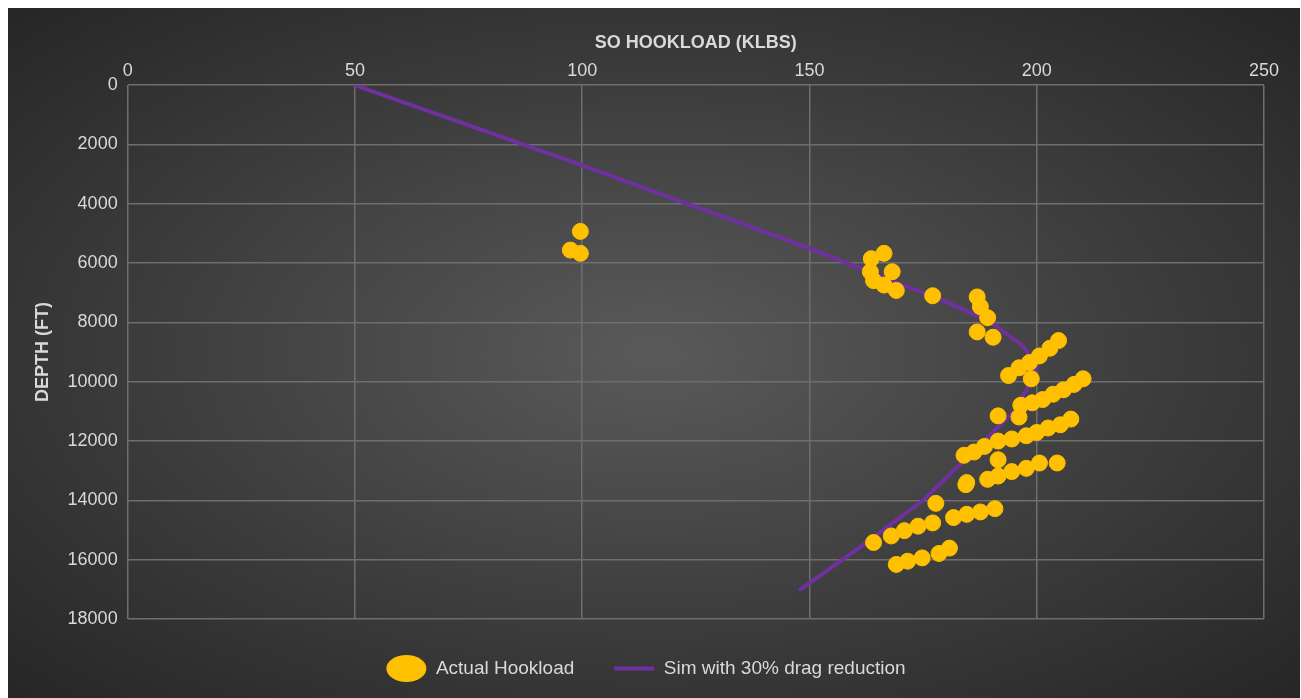 This screenshot has width=1301, height=698. I want to click on y-tick-label: 10000, so click(92, 380).